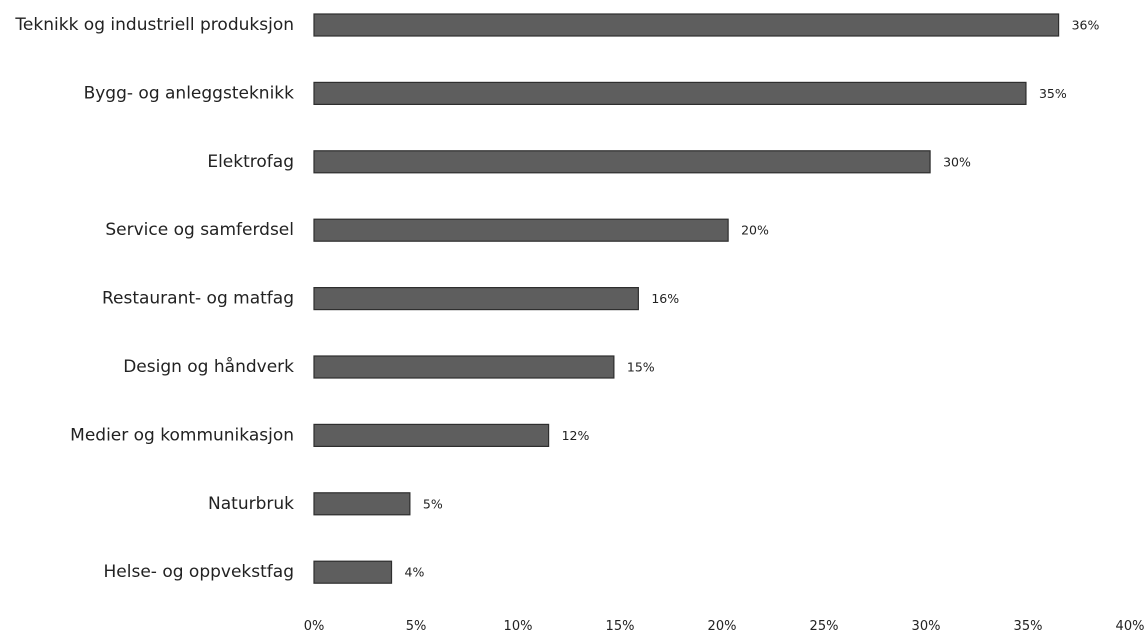  Describe the element at coordinates (199, 572) in the screenshot. I see `category-label: Helse- og oppvekstfag` at that location.